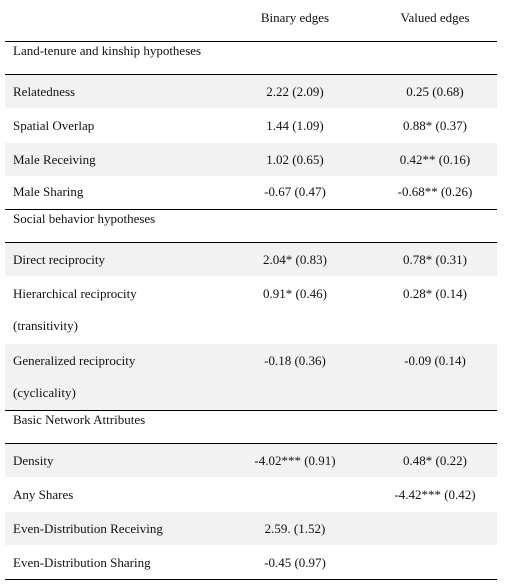  Describe the element at coordinates (435, 494) in the screenshot. I see `valued-value: -4.42*** (0.42)` at that location.